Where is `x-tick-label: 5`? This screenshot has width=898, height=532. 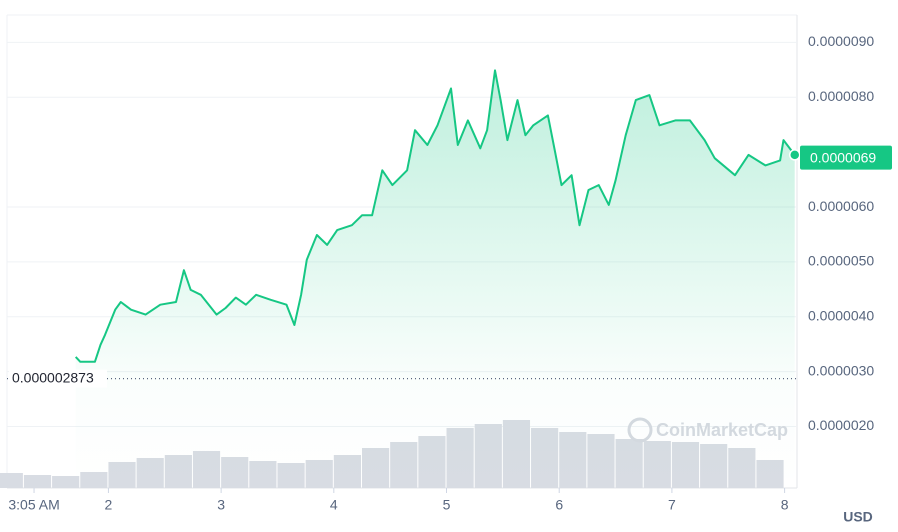 x-tick-label: 5 is located at coordinates (447, 505).